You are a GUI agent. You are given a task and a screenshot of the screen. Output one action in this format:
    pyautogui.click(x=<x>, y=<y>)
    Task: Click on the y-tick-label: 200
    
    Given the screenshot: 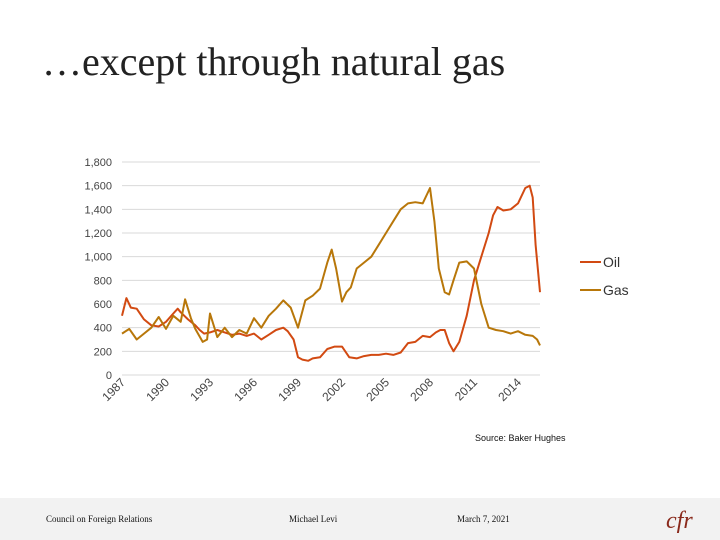 What is the action you would take?
    pyautogui.click(x=103, y=352)
    